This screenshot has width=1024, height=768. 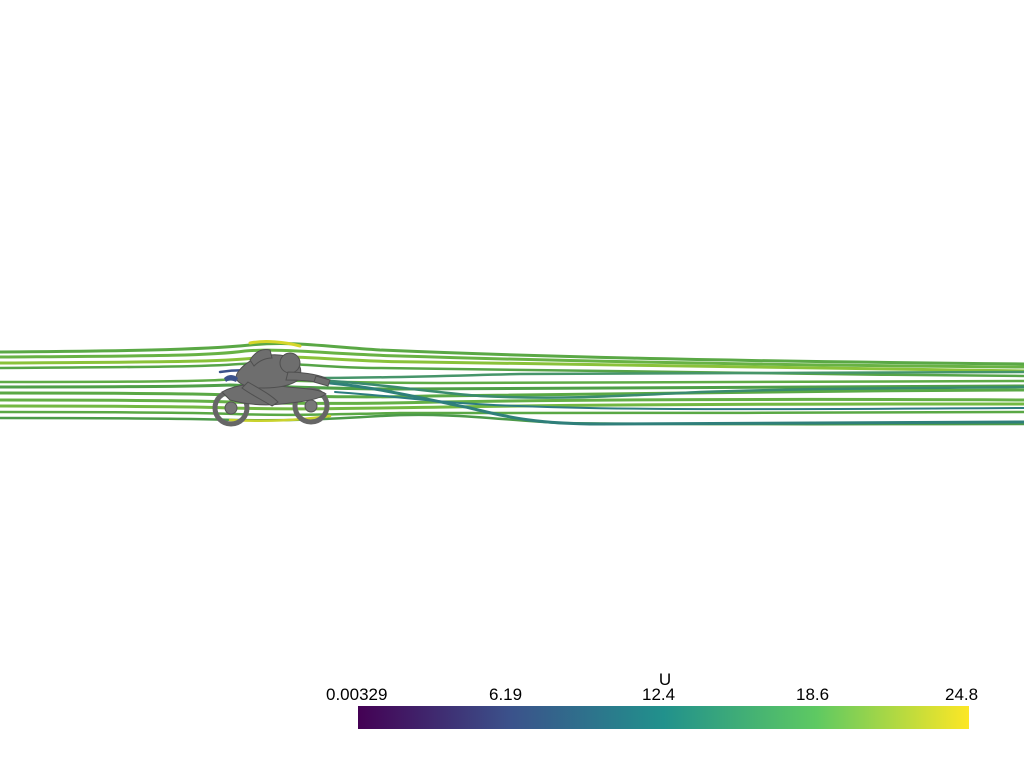 What do you see at coordinates (231, 378) in the screenshot?
I see `bike-detail` at bounding box center [231, 378].